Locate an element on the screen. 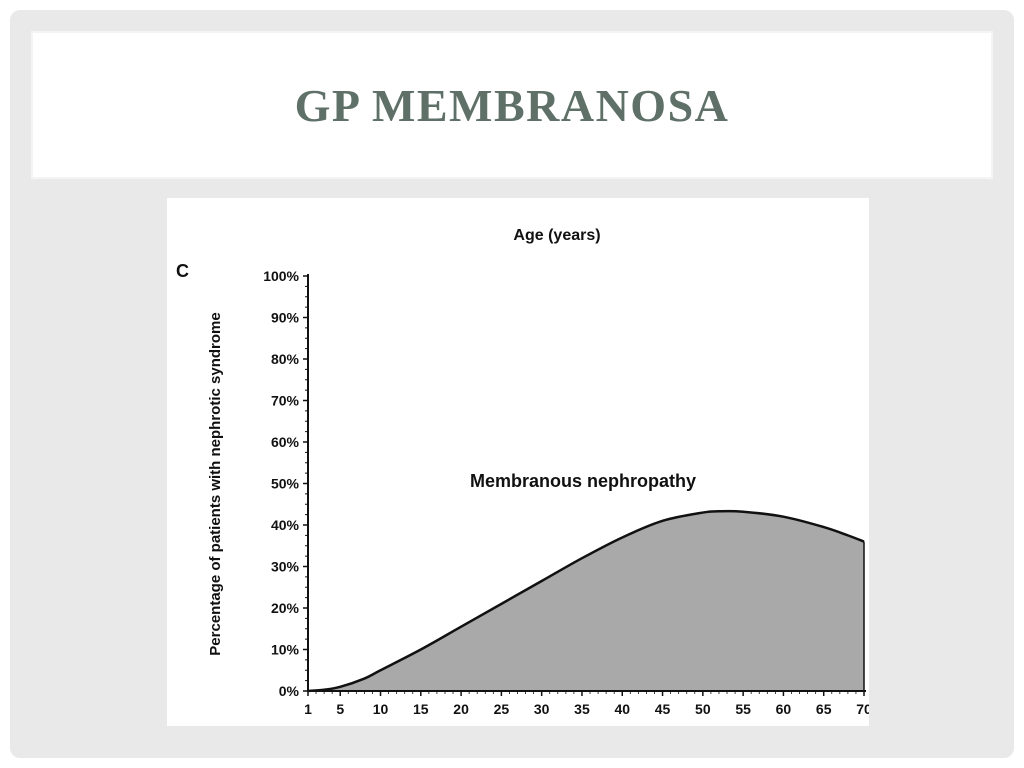 Image resolution: width=1024 pixels, height=768 pixels. y-tick-label: 10% is located at coordinates (285, 650).